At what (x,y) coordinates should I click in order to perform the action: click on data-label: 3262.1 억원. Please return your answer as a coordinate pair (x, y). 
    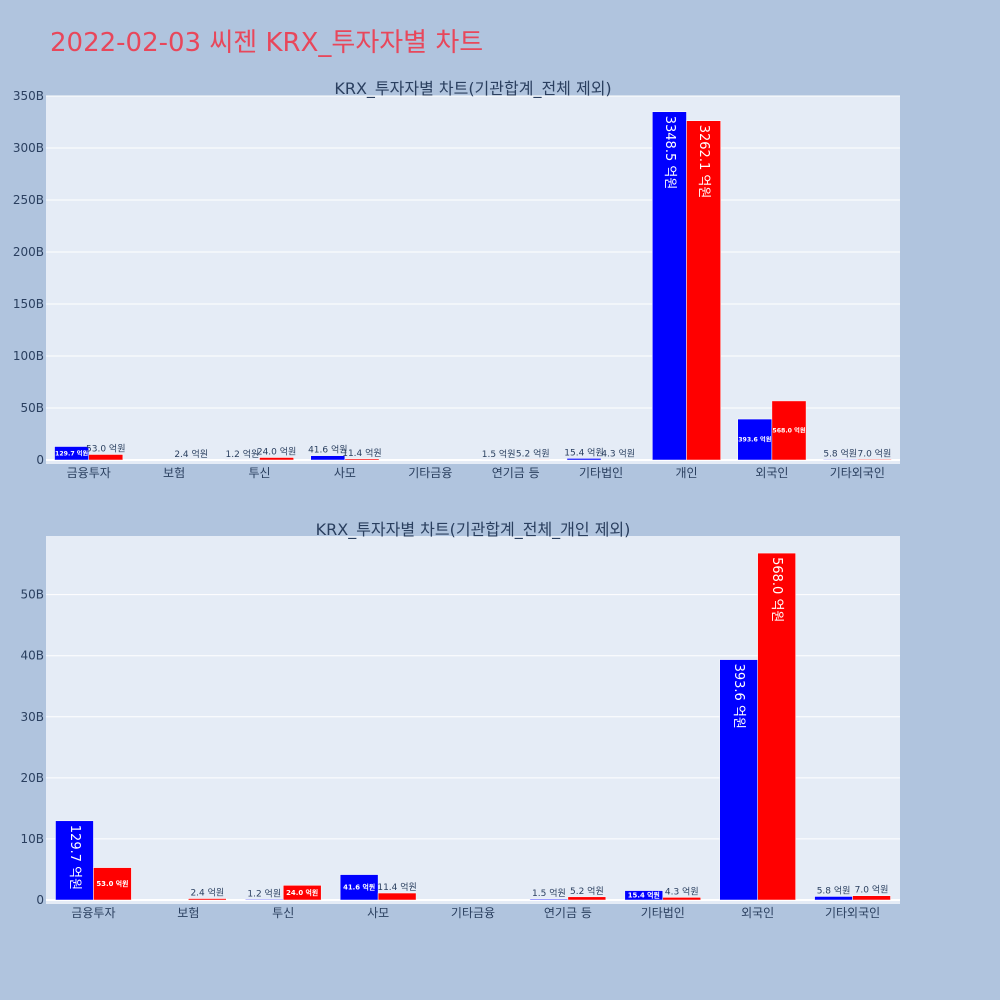
    Looking at the image, I should click on (703, 162).